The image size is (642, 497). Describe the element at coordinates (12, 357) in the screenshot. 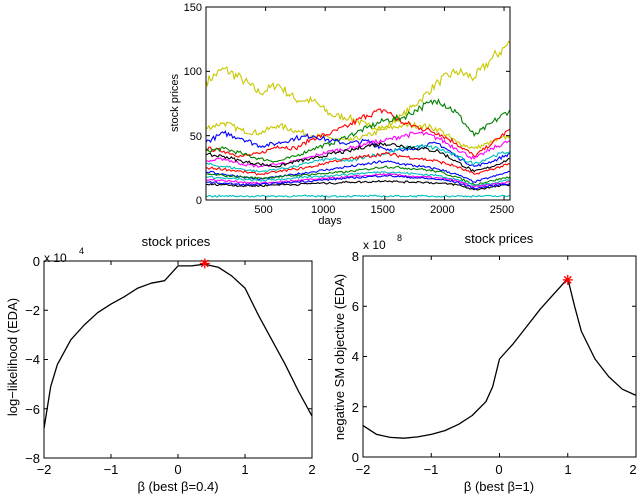

I see `y-axis-label: log−likelihood (EDA)` at that location.